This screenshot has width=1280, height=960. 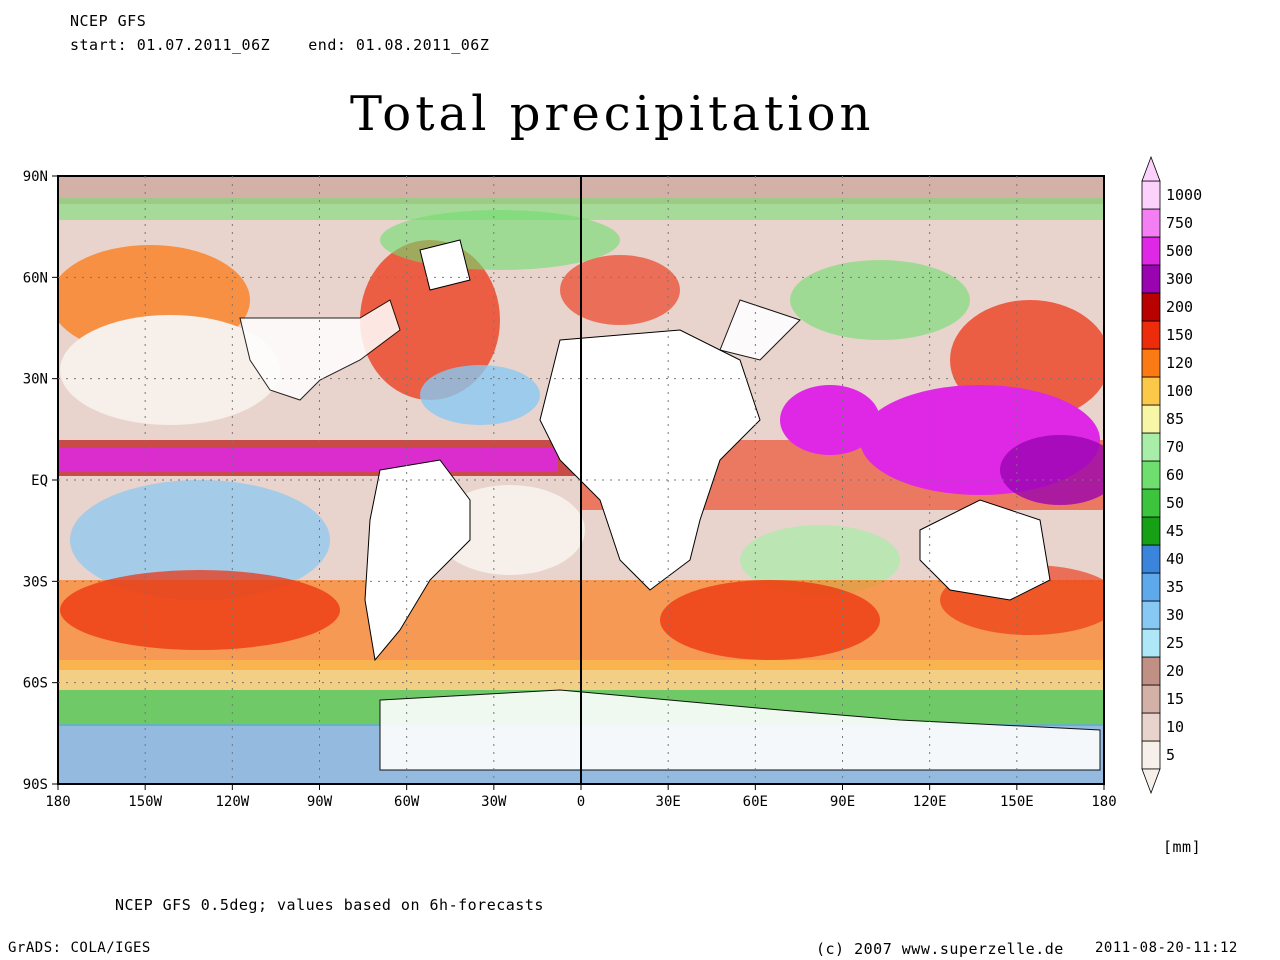 I want to click on colorbar-max-arrow, so click(x=1151, y=168).